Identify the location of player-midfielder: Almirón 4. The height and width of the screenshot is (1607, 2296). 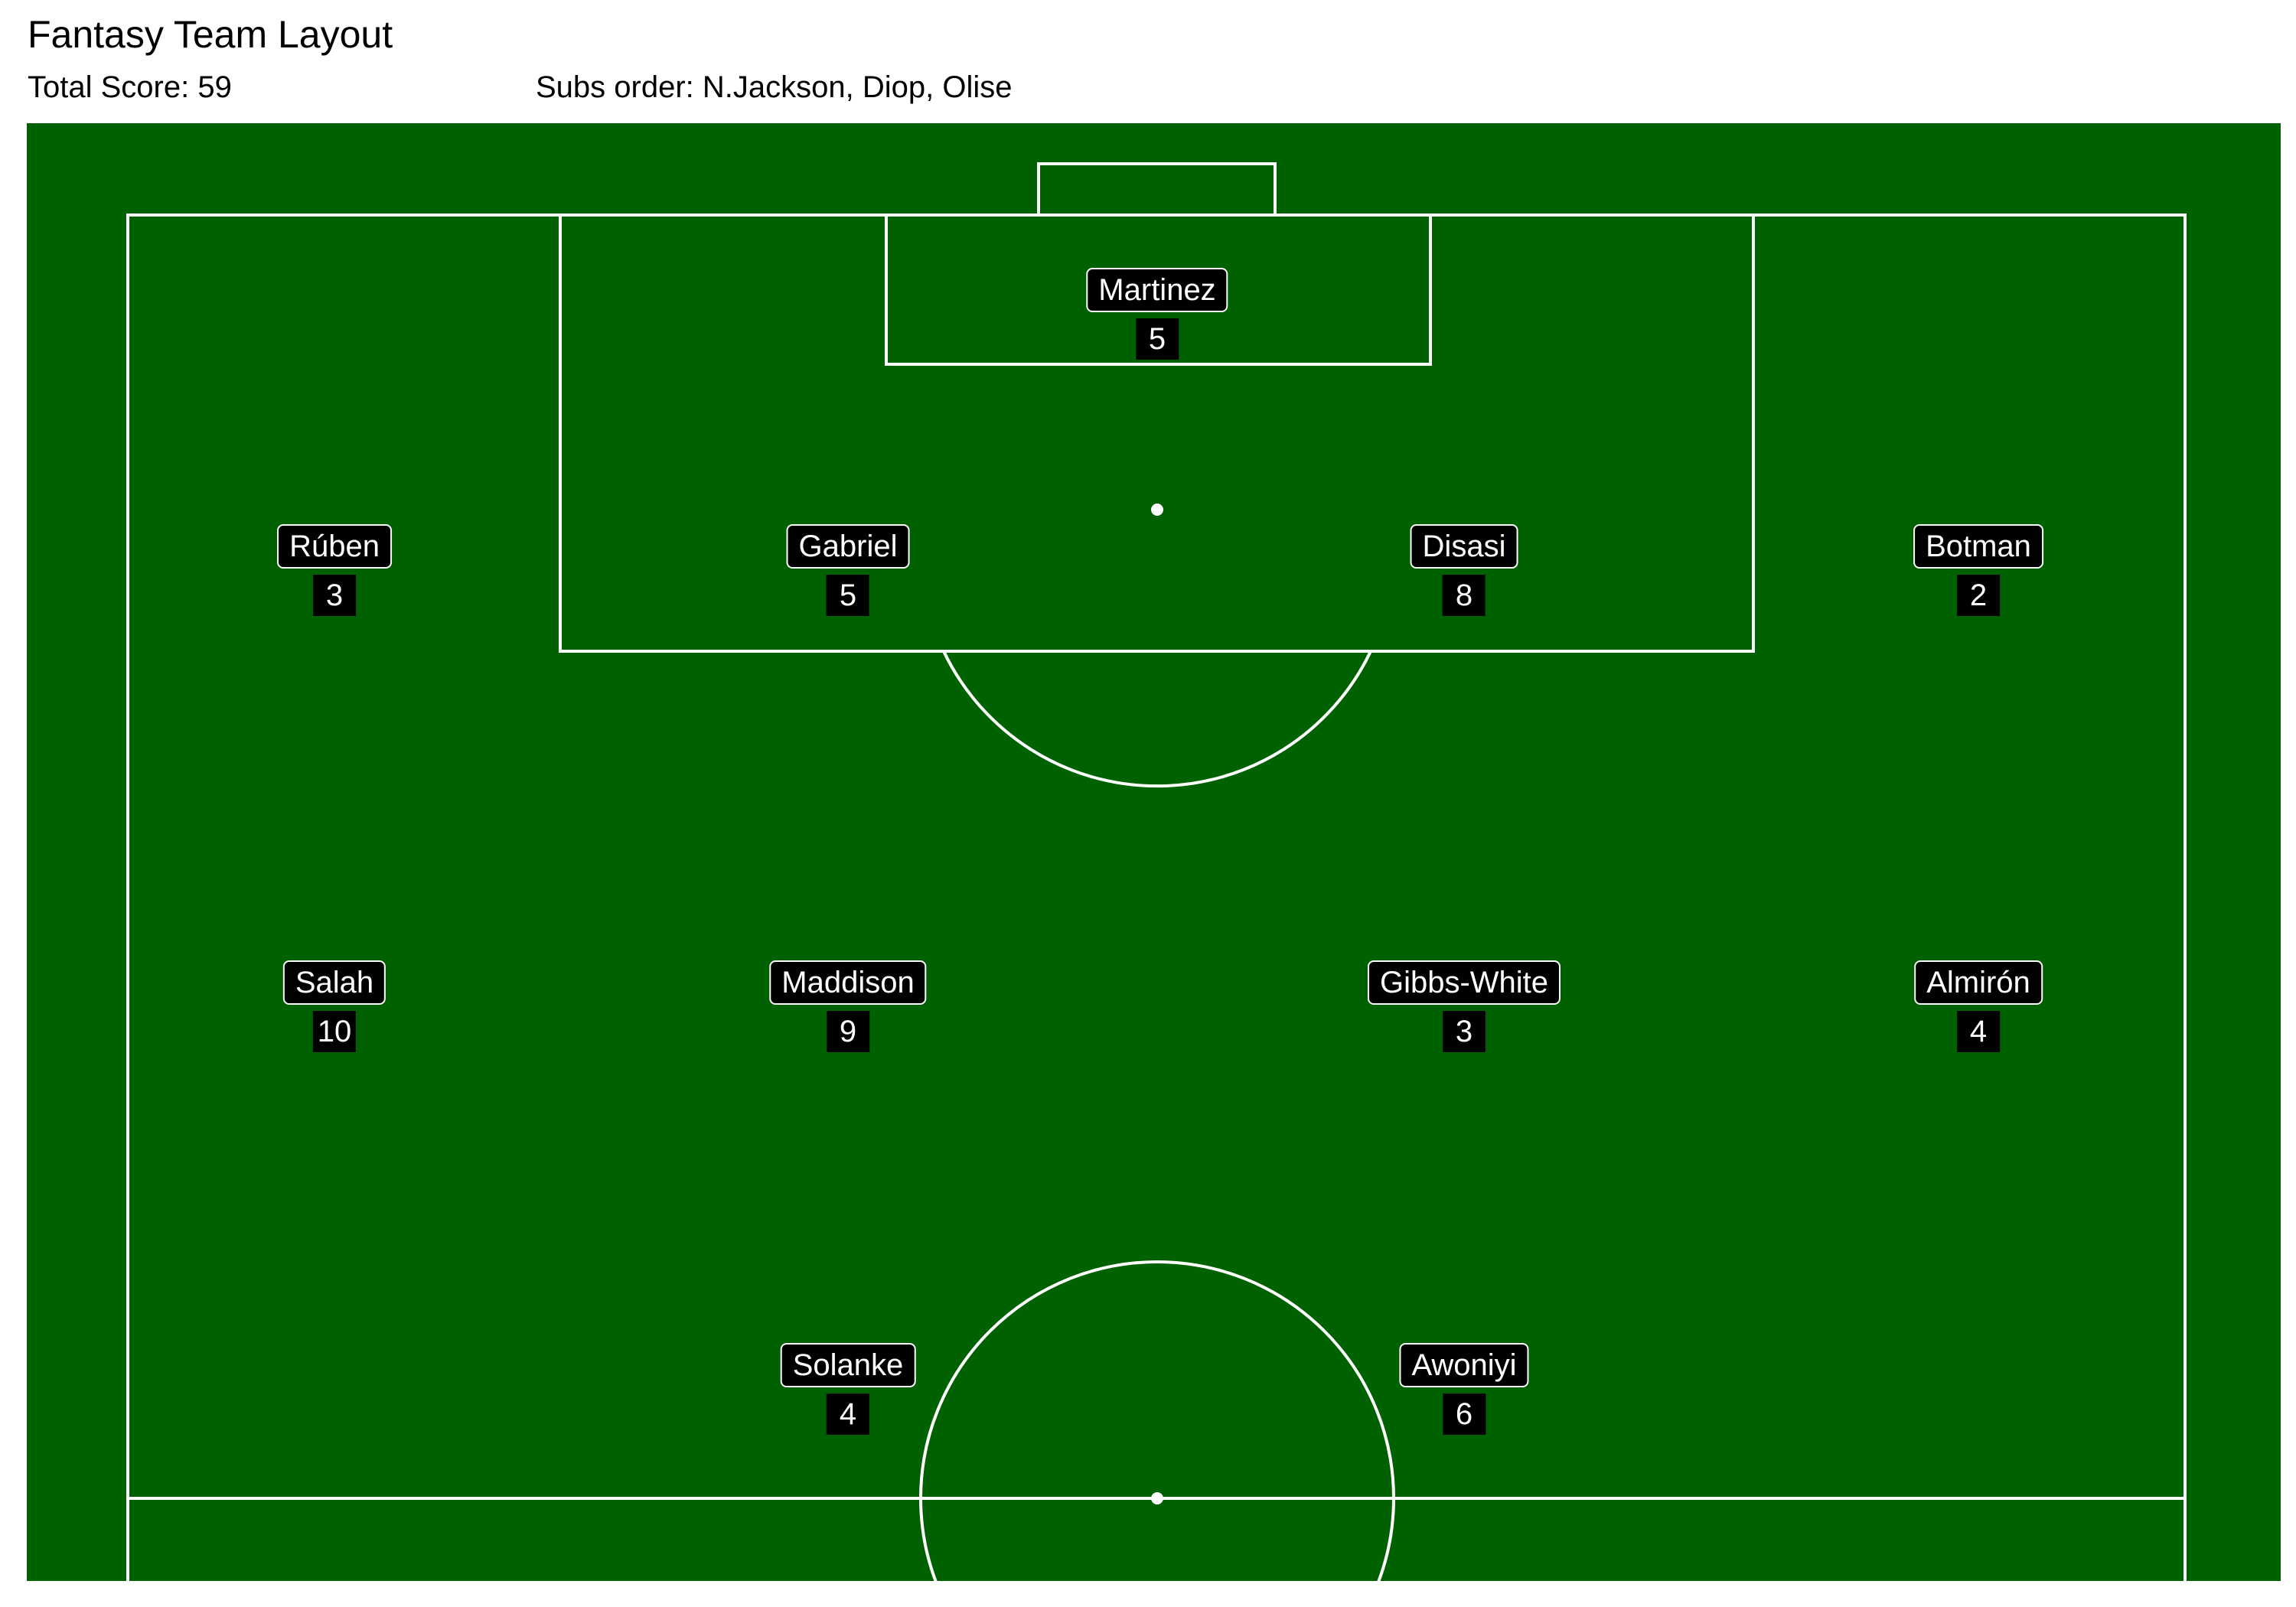
(1978, 1006).